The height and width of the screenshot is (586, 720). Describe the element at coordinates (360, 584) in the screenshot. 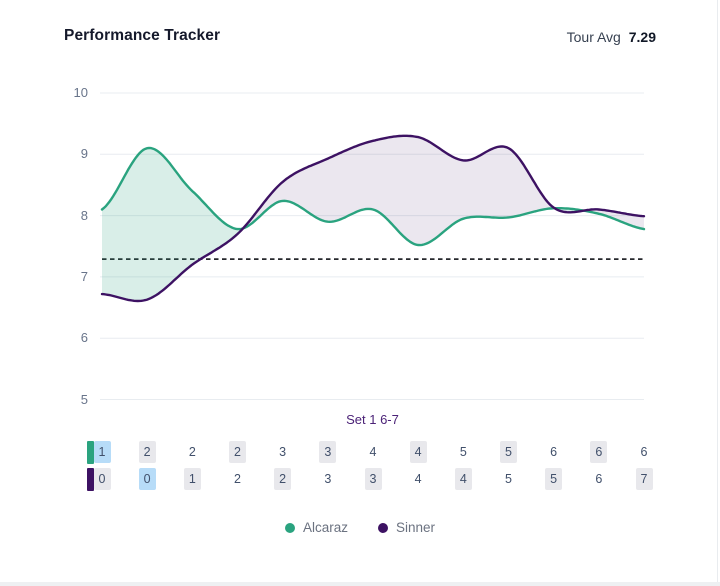

I see `card-bottom-strip` at that location.